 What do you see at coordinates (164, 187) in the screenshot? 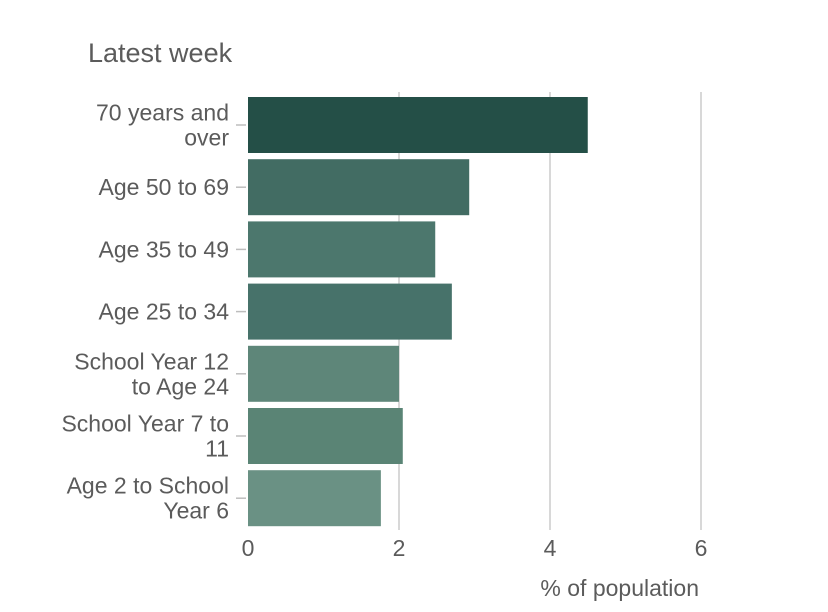
I see `category-label: Age 50 to 69` at bounding box center [164, 187].